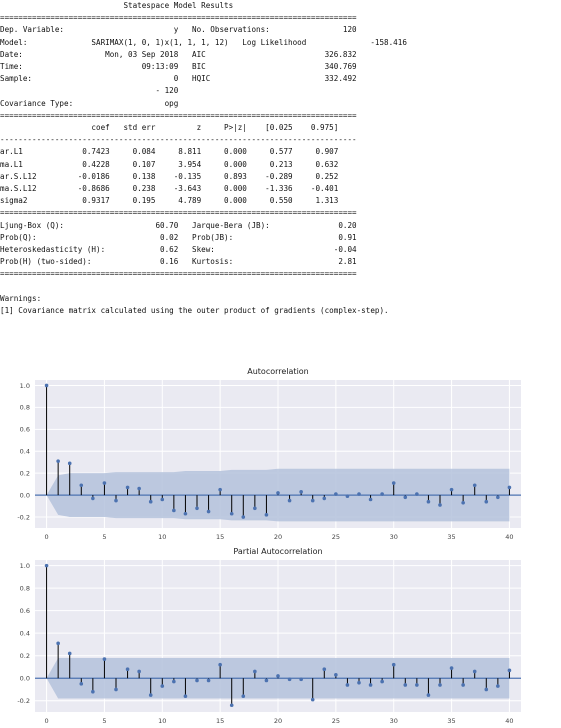  I want to click on pacf-x-tick-label: 5, so click(104, 721).